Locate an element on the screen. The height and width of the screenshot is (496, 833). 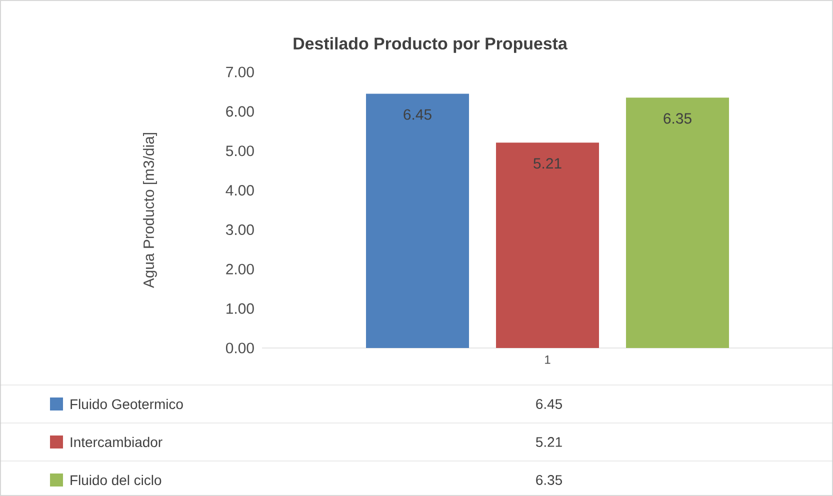
legend-label: Fluido del ciclo is located at coordinates (116, 480).